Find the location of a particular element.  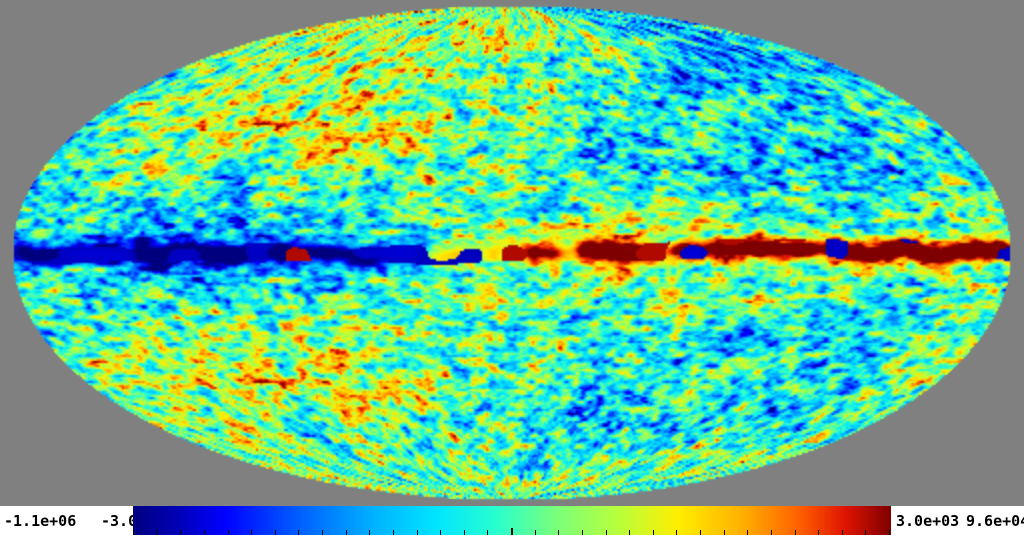

colorbar-high-label: 3.0e+03 is located at coordinates (928, 521).